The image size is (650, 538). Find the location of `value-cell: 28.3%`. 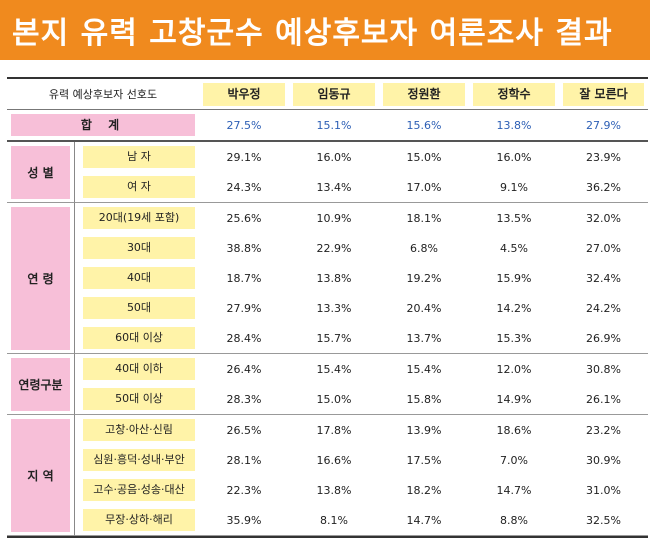

value-cell: 28.3% is located at coordinates (244, 399).